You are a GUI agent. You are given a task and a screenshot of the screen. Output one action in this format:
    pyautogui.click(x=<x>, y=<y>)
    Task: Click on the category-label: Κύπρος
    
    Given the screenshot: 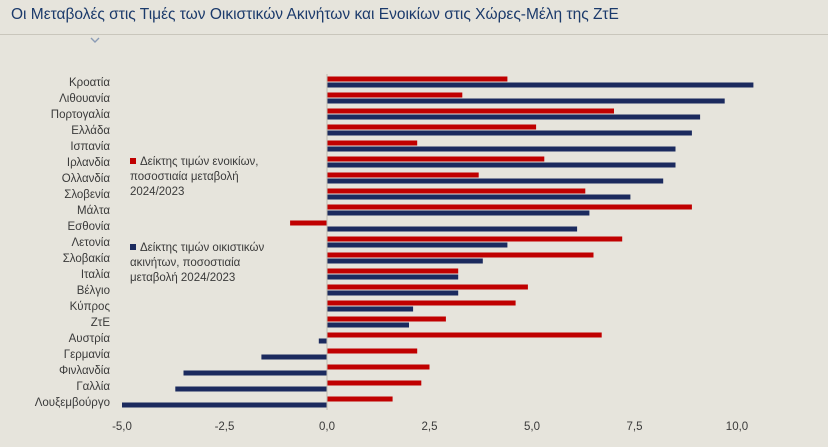 What is the action you would take?
    pyautogui.click(x=90, y=307)
    